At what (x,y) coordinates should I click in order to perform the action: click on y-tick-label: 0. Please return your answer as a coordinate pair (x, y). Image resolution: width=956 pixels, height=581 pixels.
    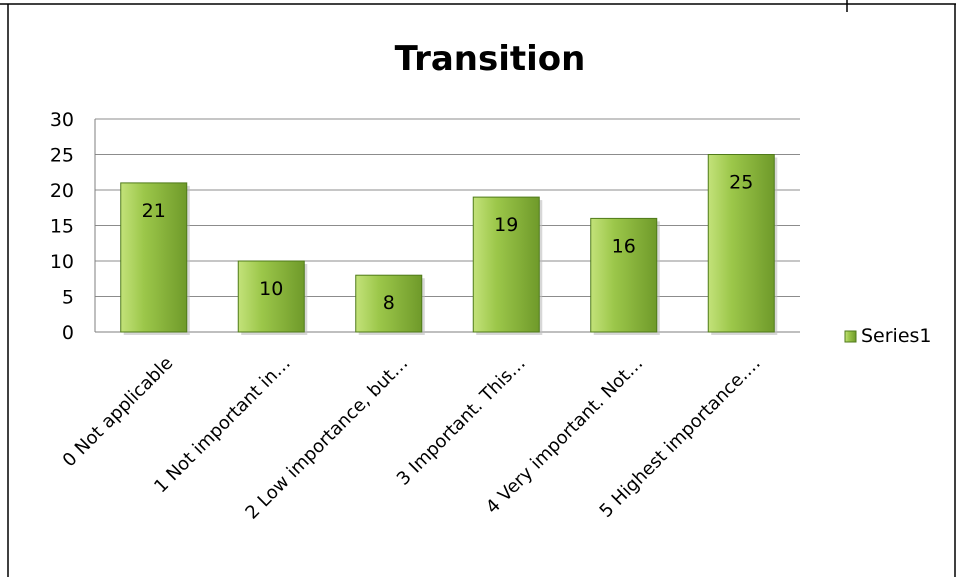
    Looking at the image, I should click on (68, 333).